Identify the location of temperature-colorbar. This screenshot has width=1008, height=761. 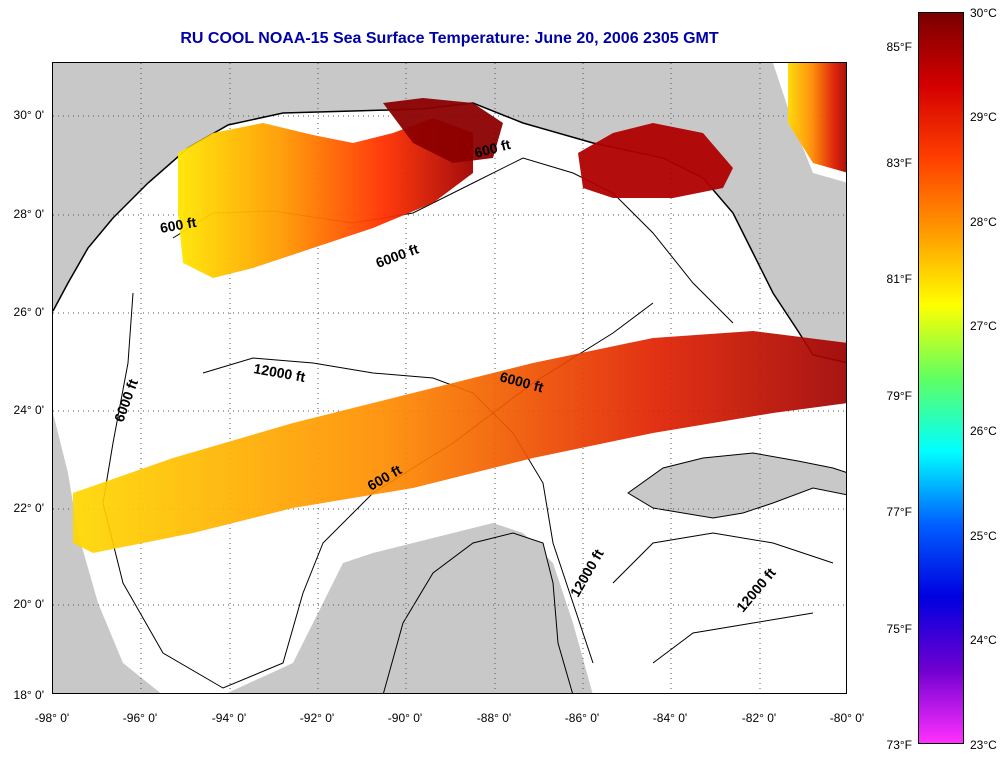
(941, 378).